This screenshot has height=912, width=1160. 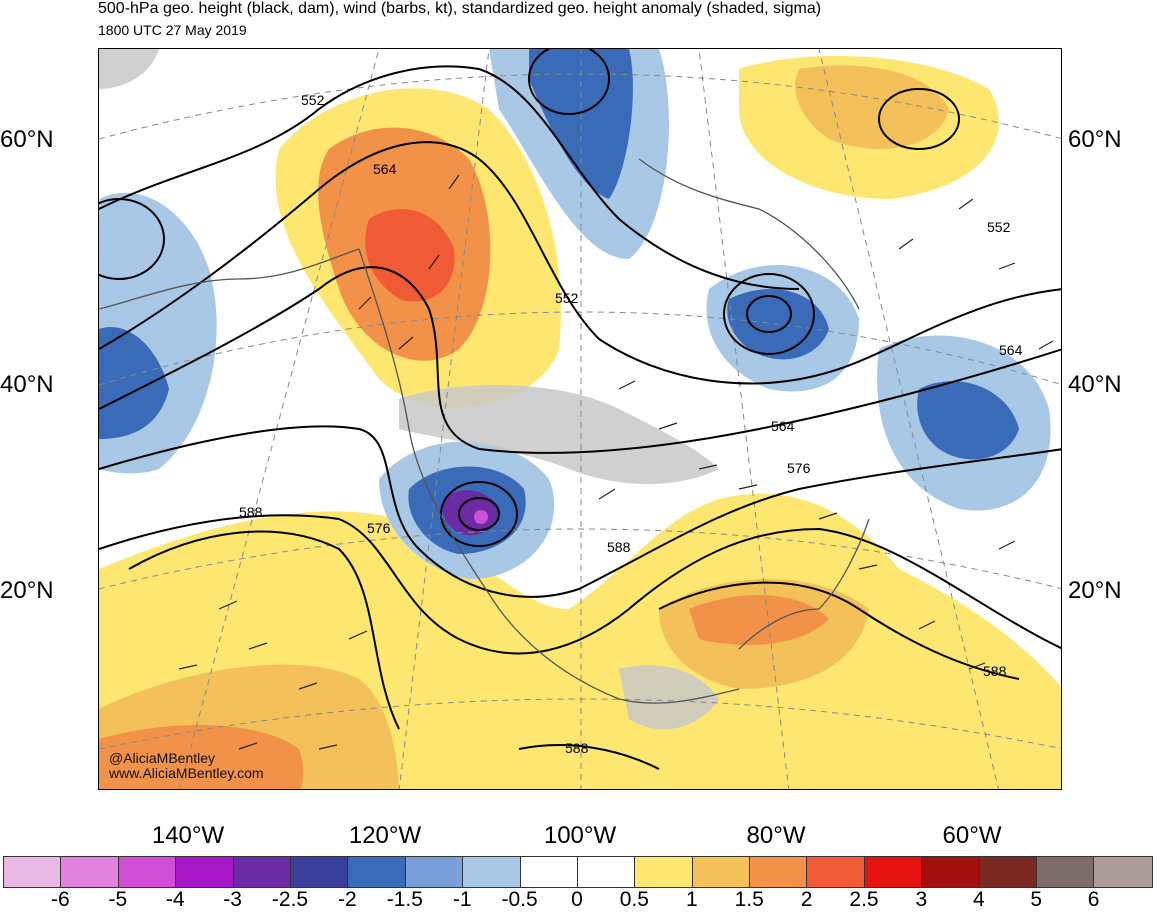 What do you see at coordinates (470, 513) in the screenshot?
I see `negative-anomaly-southwest-core` at bounding box center [470, 513].